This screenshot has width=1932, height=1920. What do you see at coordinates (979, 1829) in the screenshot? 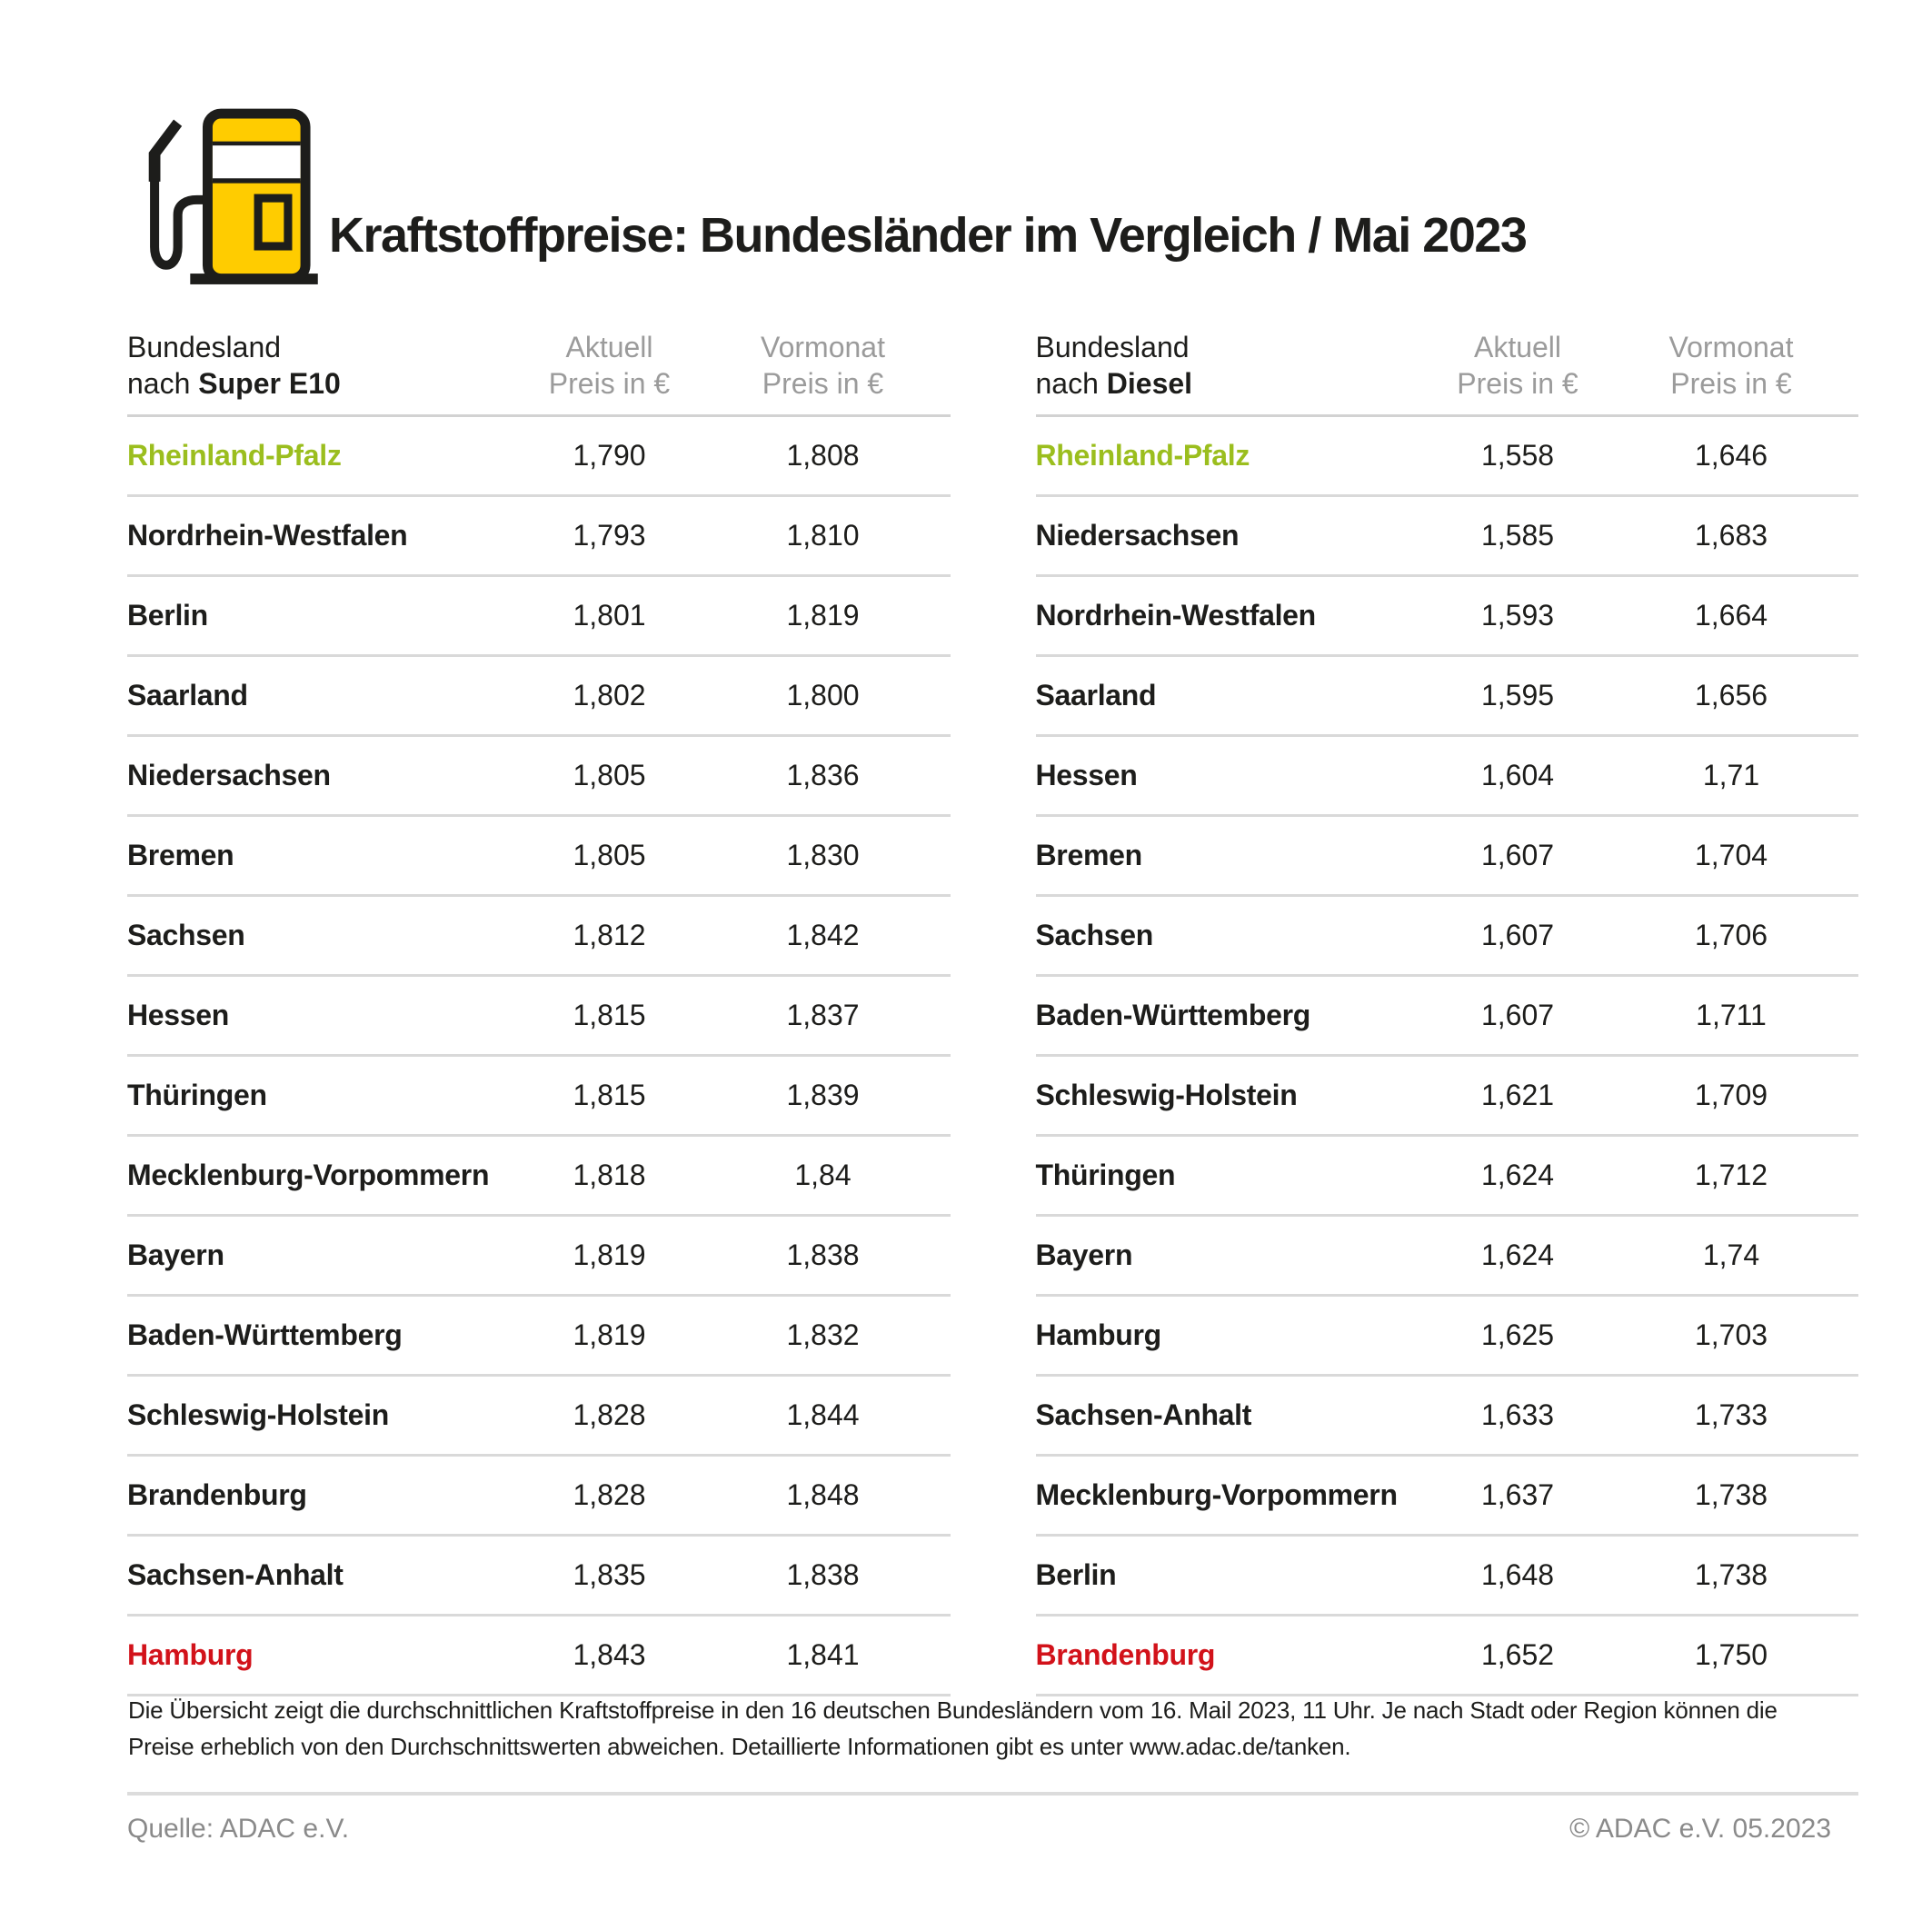
I see `footer: Quelle: ADAC e.V. © ADAC e.V. 05.2023` at bounding box center [979, 1829].